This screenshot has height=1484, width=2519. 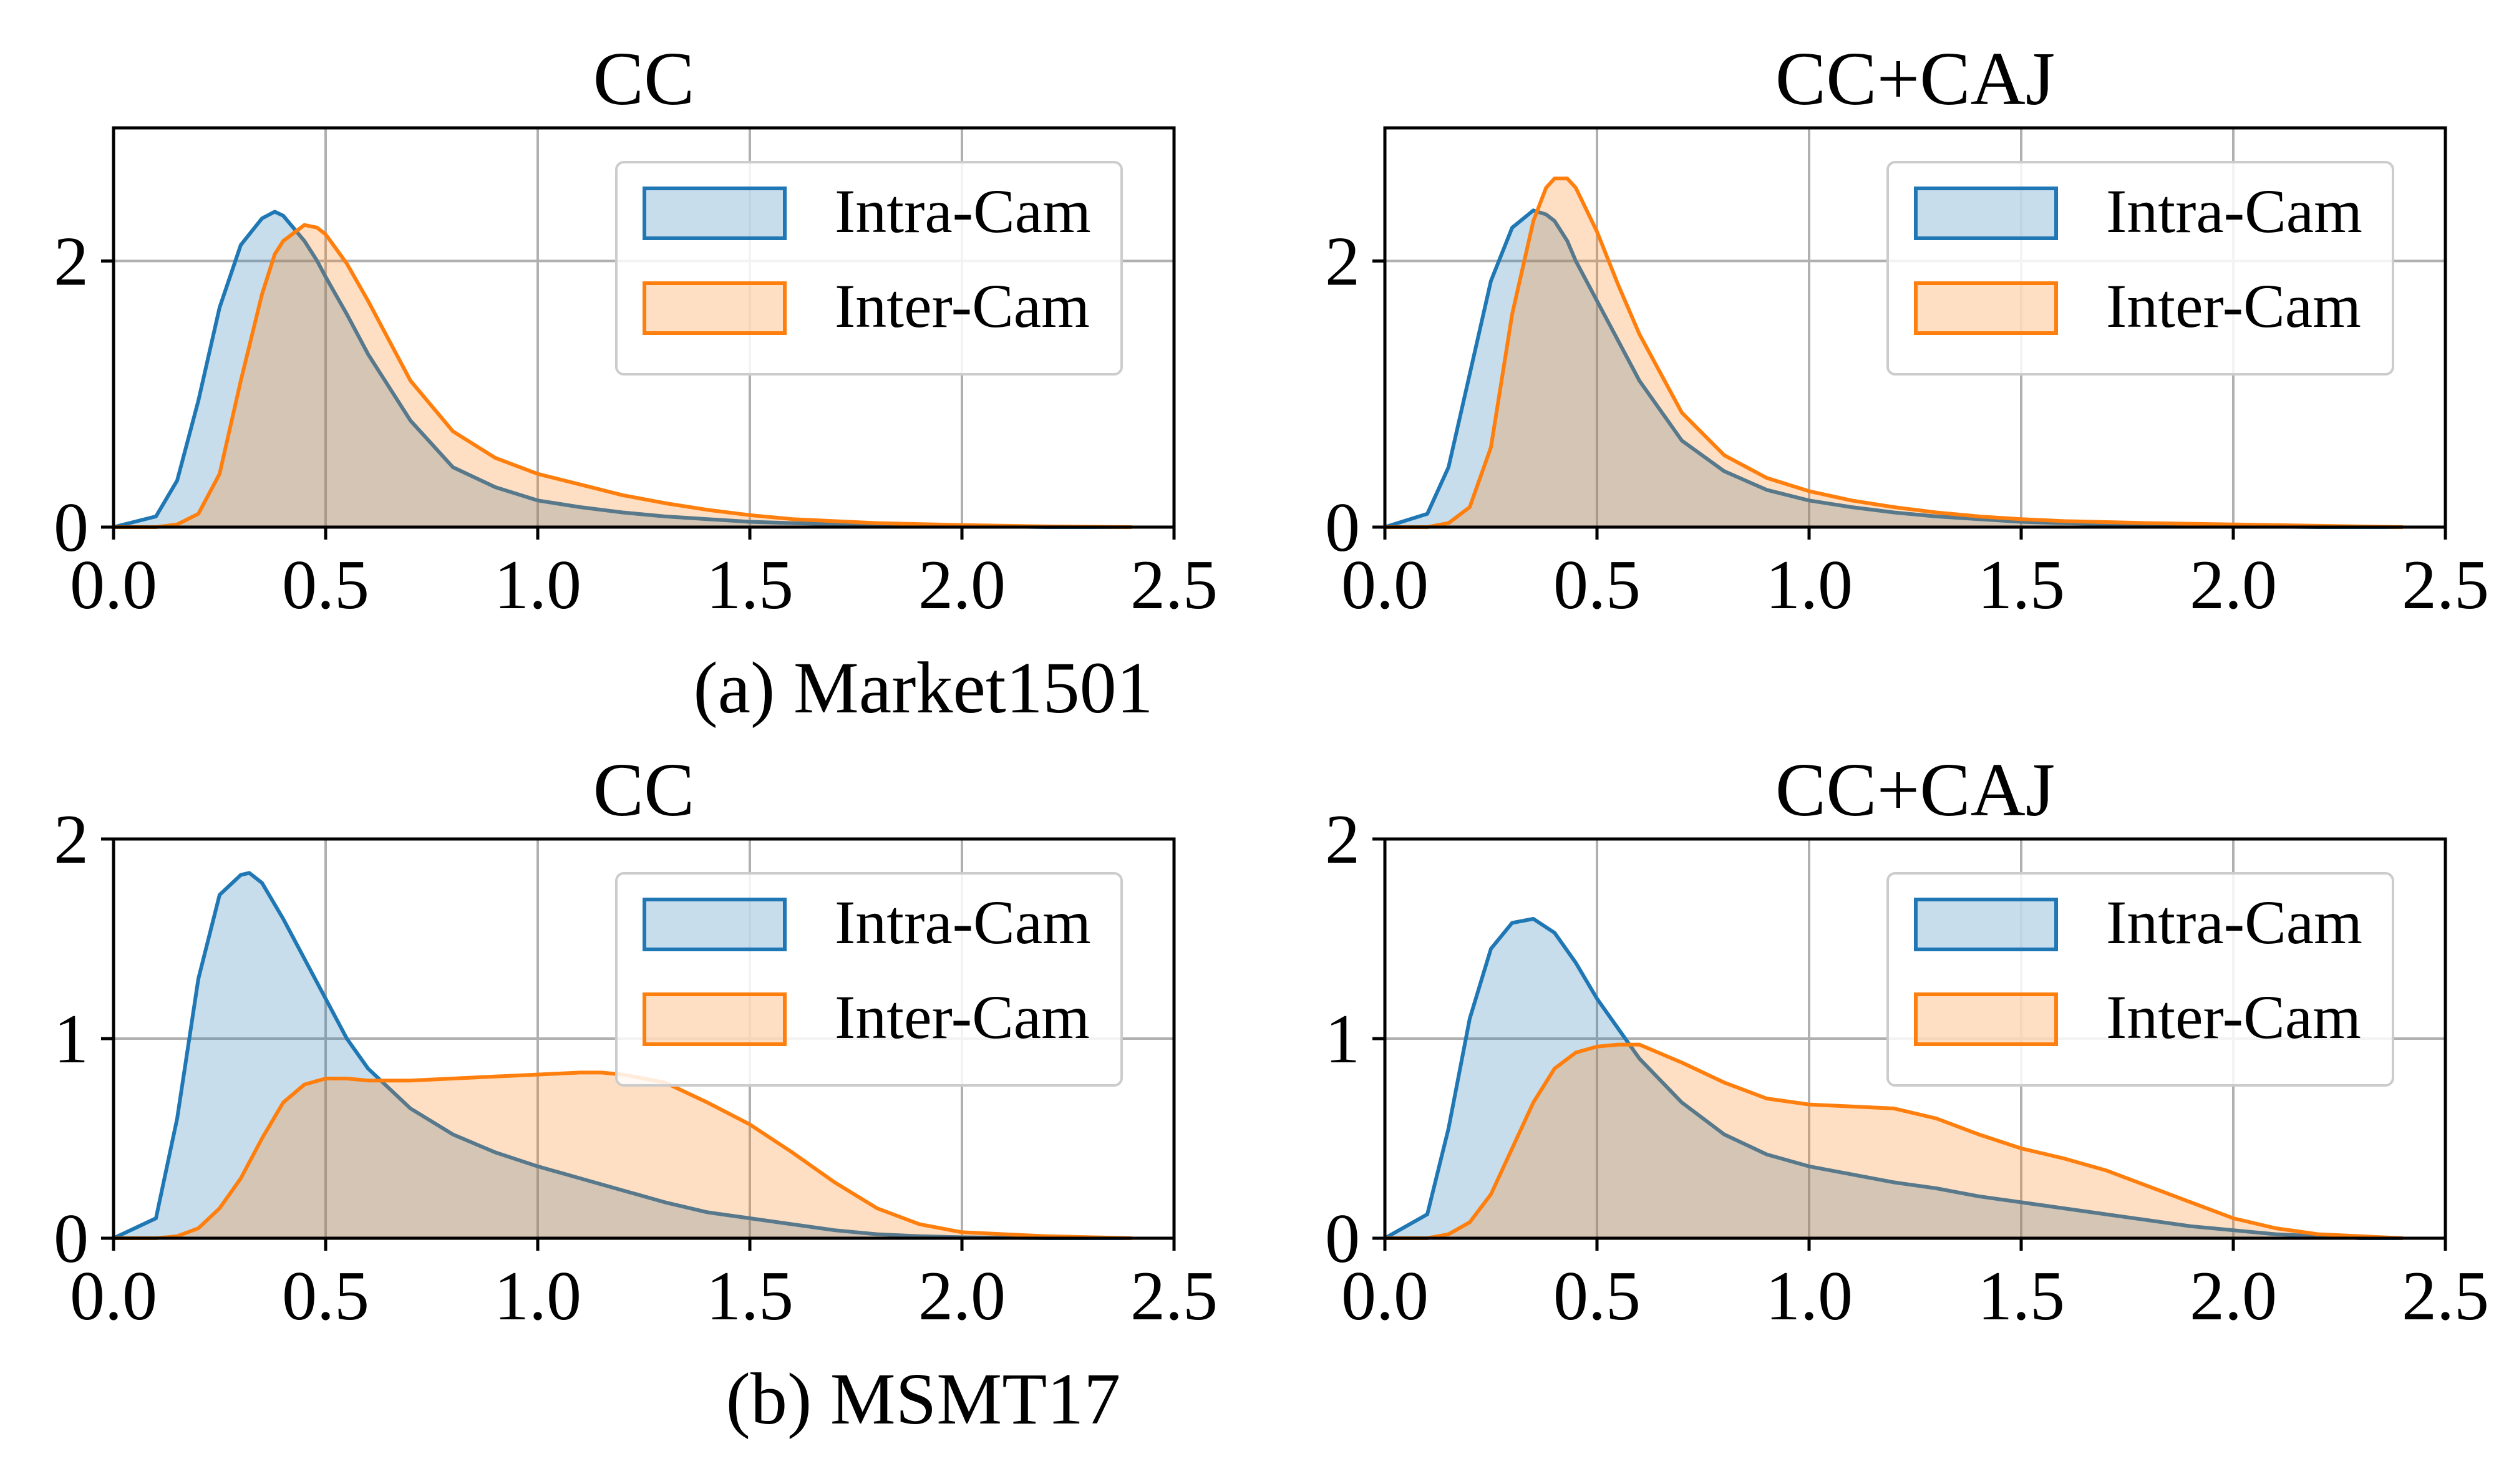 I want to click on caption-market1501: (a) Market1501, so click(x=923, y=688).